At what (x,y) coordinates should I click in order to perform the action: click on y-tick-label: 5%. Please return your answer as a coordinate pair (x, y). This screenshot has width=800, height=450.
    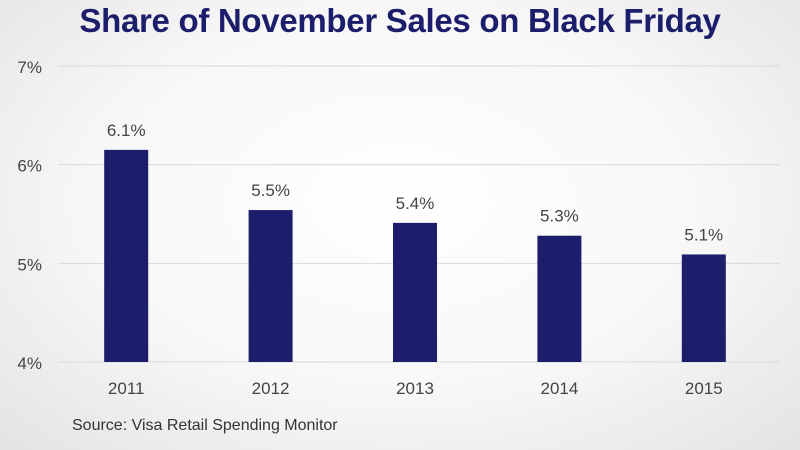
    Looking at the image, I should click on (29, 264).